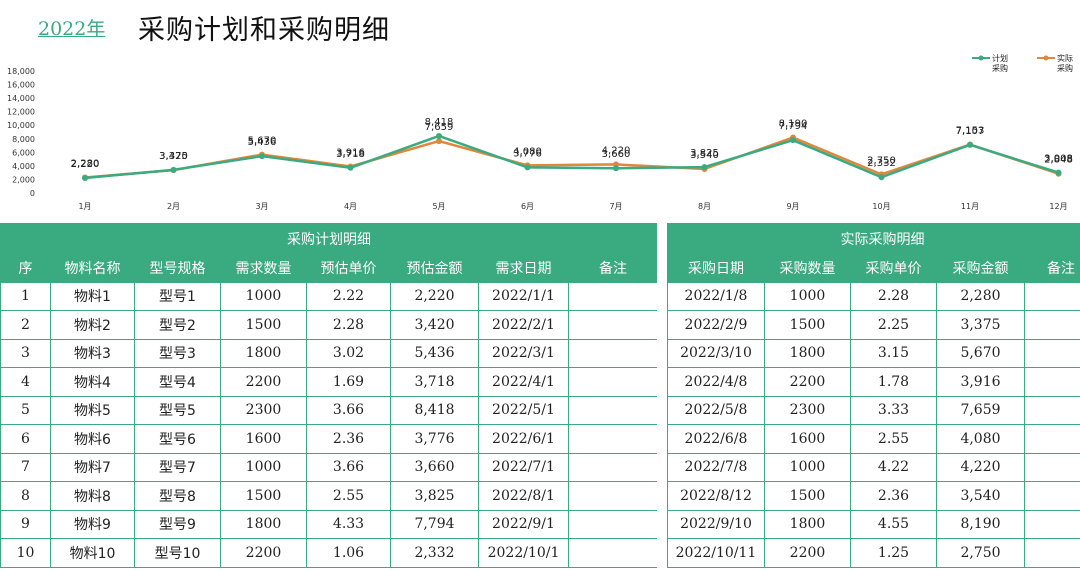 This screenshot has width=1080, height=570. Describe the element at coordinates (893, 524) in the screenshot. I see `table-cell: 4.55` at that location.